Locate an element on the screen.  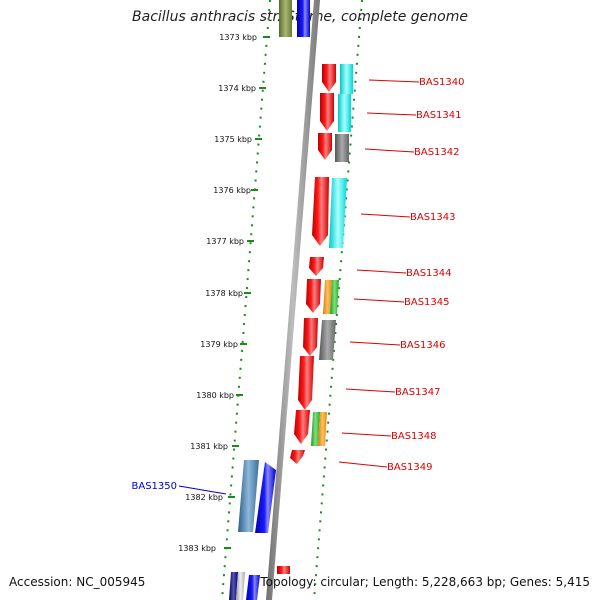
gene-bas1342-partner is located at coordinates (342, 148).